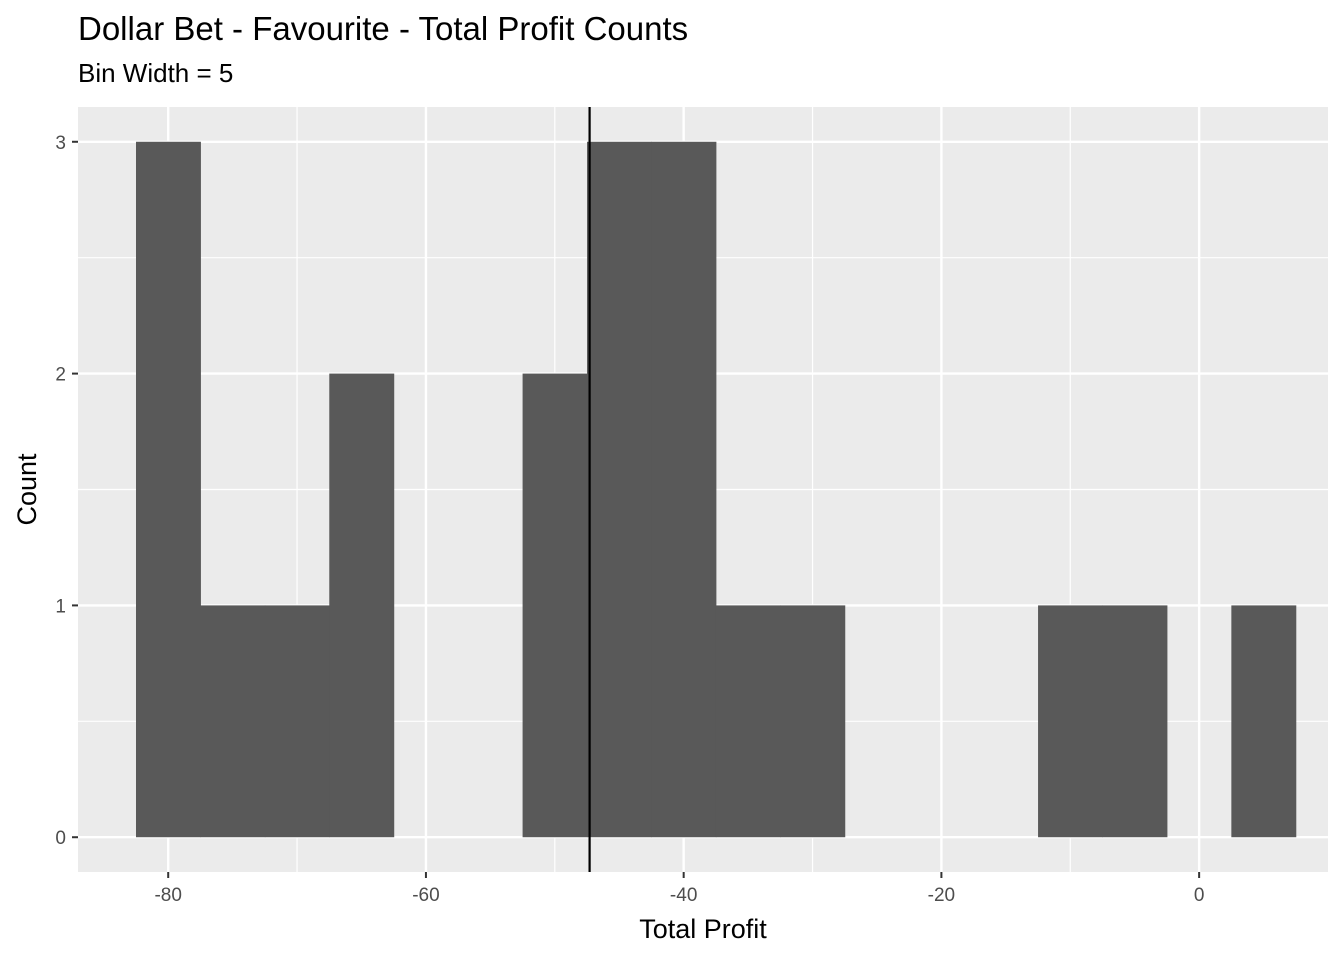 This screenshot has height=960, width=1344. I want to click on y-tick-label: 1, so click(60, 606).